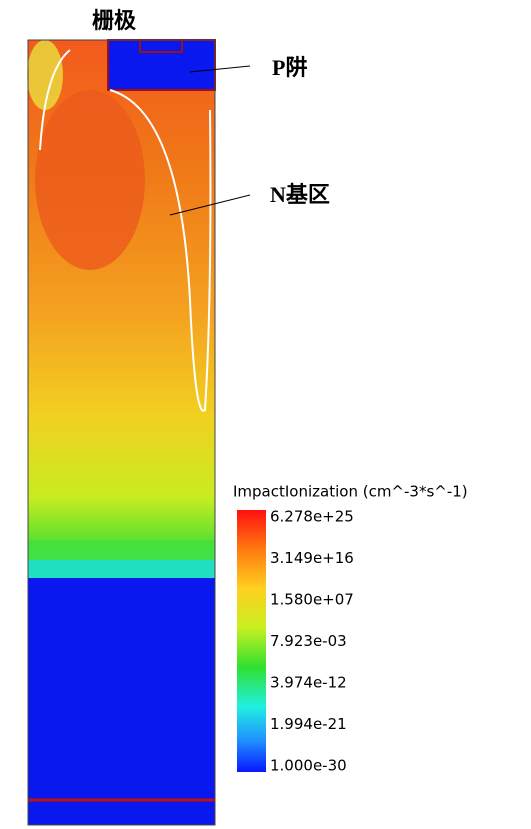  I want to click on n-base-label: N基区, so click(300, 194).